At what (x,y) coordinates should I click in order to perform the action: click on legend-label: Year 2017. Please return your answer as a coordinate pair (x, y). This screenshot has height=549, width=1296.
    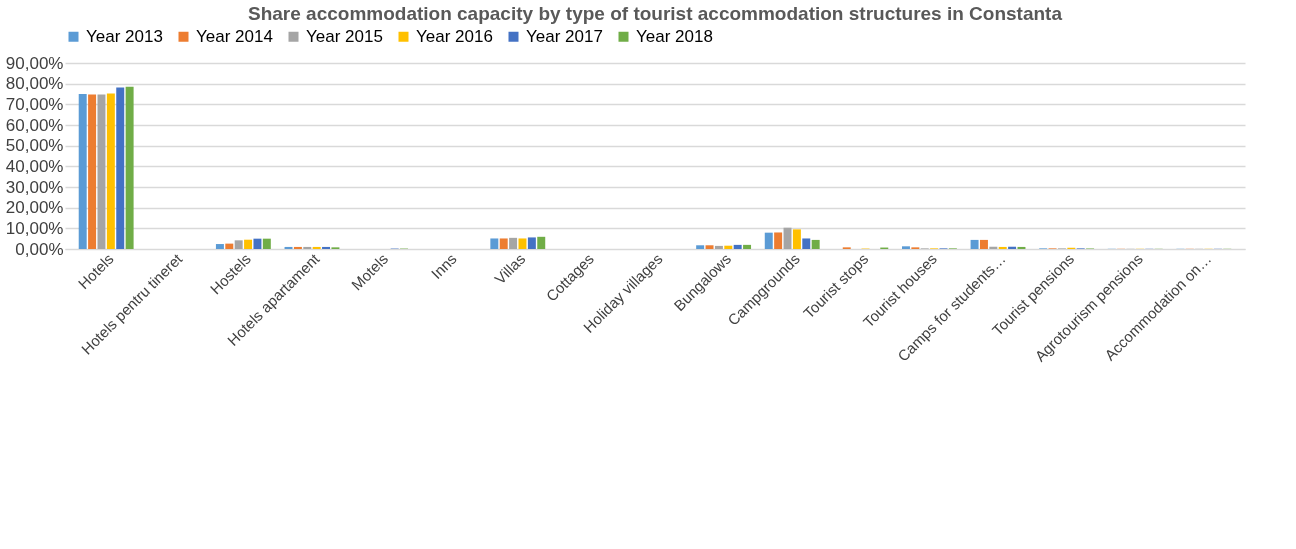
    Looking at the image, I should click on (564, 36).